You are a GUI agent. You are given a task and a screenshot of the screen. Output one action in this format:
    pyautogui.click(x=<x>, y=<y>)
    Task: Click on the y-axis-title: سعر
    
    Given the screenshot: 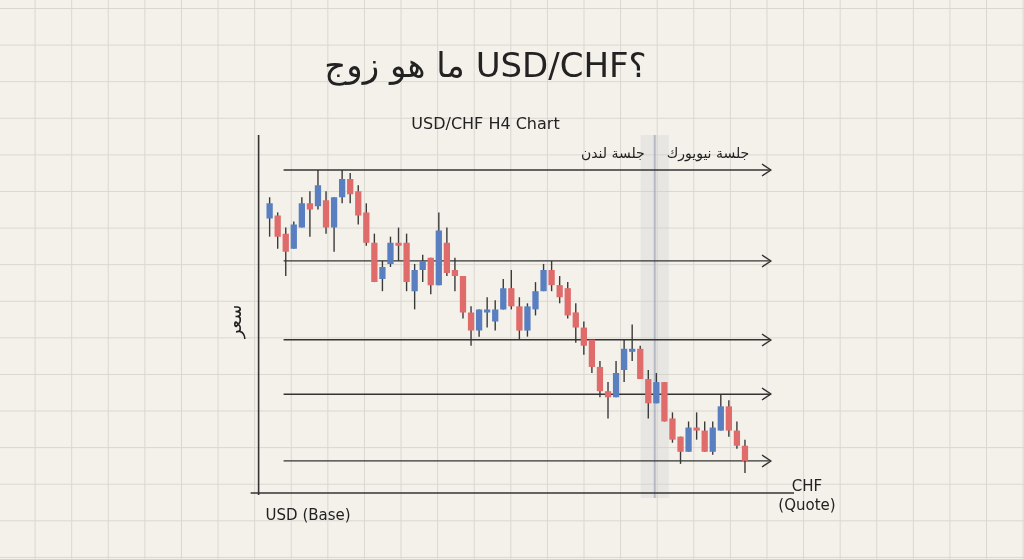 What is the action you would take?
    pyautogui.click(x=235, y=322)
    